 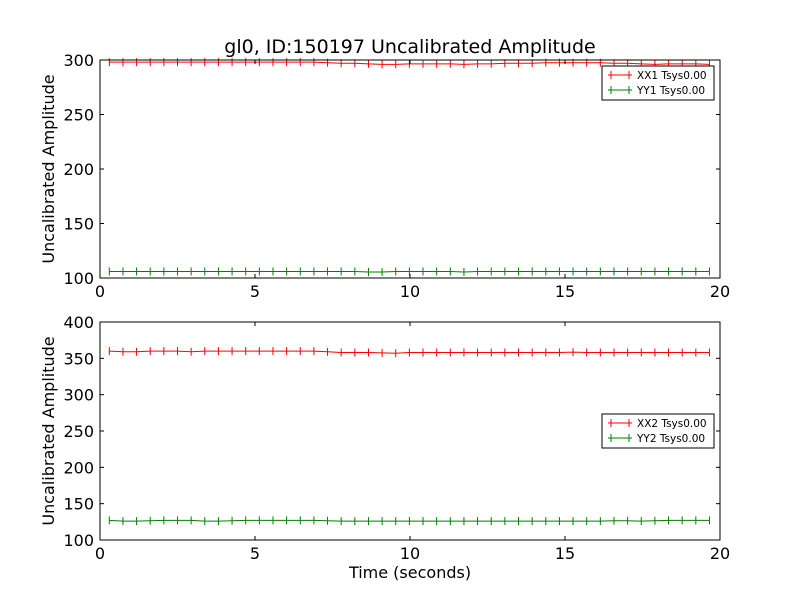 I want to click on legend-label: YY2 Tsys0.00, so click(x=670, y=439).